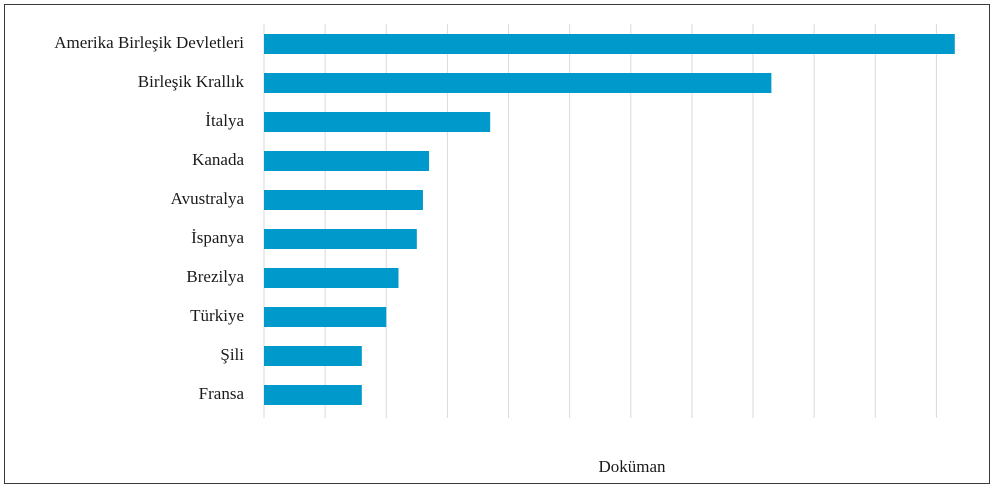  What do you see at coordinates (632, 466) in the screenshot?
I see `x-axis-title: Doküman` at bounding box center [632, 466].